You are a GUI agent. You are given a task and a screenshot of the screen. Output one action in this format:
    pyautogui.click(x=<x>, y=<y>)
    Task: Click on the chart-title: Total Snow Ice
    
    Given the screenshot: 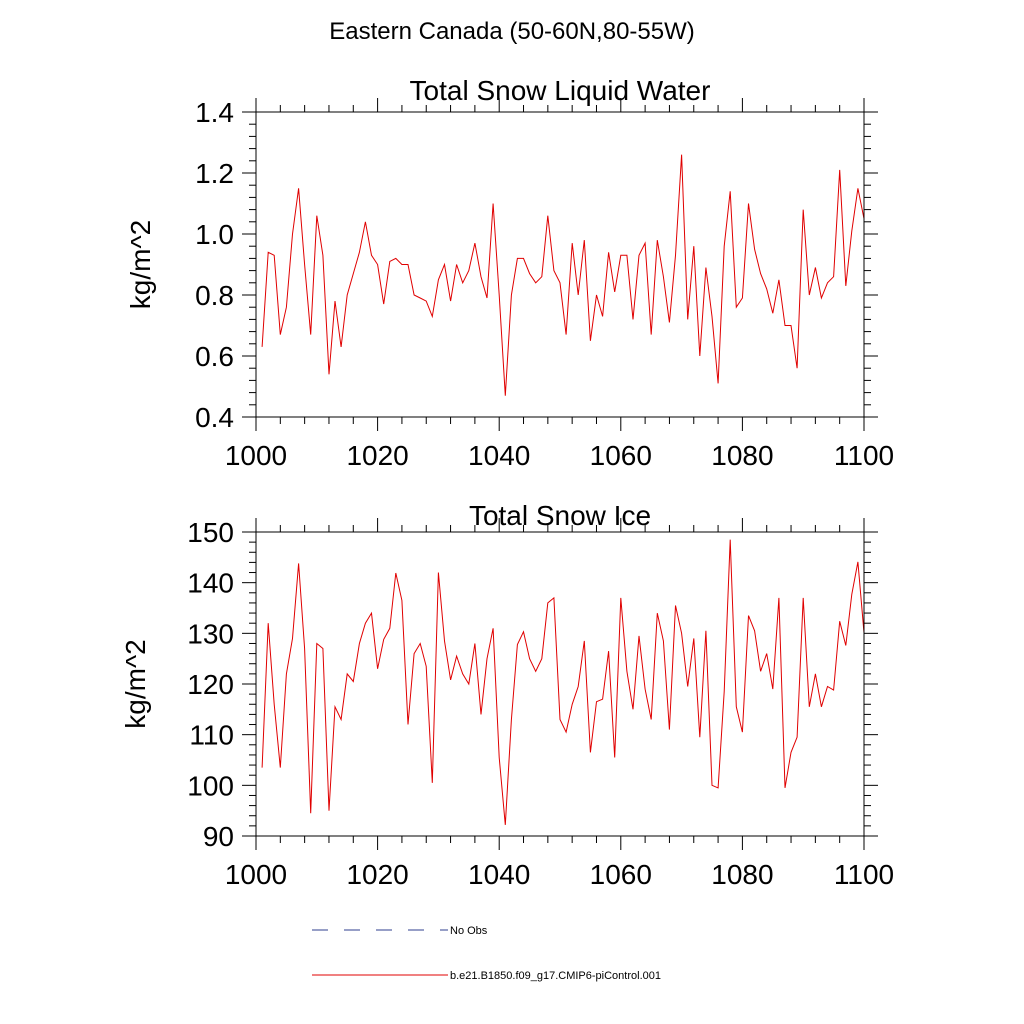 What is the action you would take?
    pyautogui.click(x=560, y=515)
    